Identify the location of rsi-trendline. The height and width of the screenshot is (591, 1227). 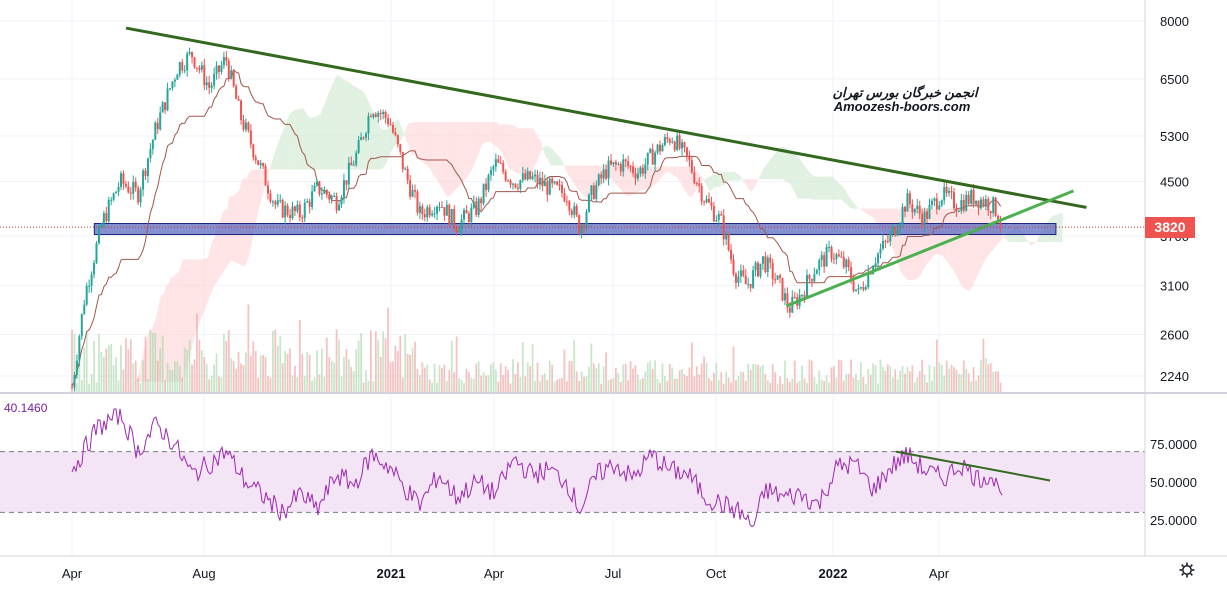
(973, 466).